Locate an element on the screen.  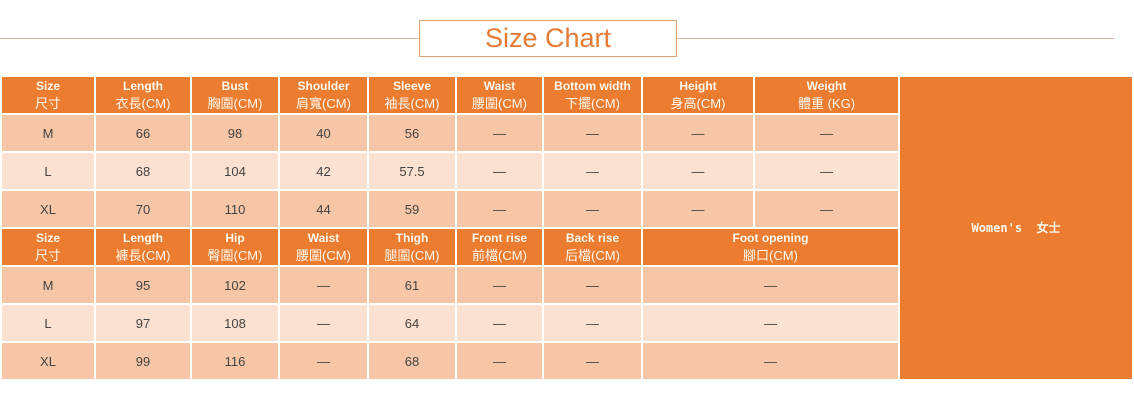
tops-cell: 42 is located at coordinates (323, 171).